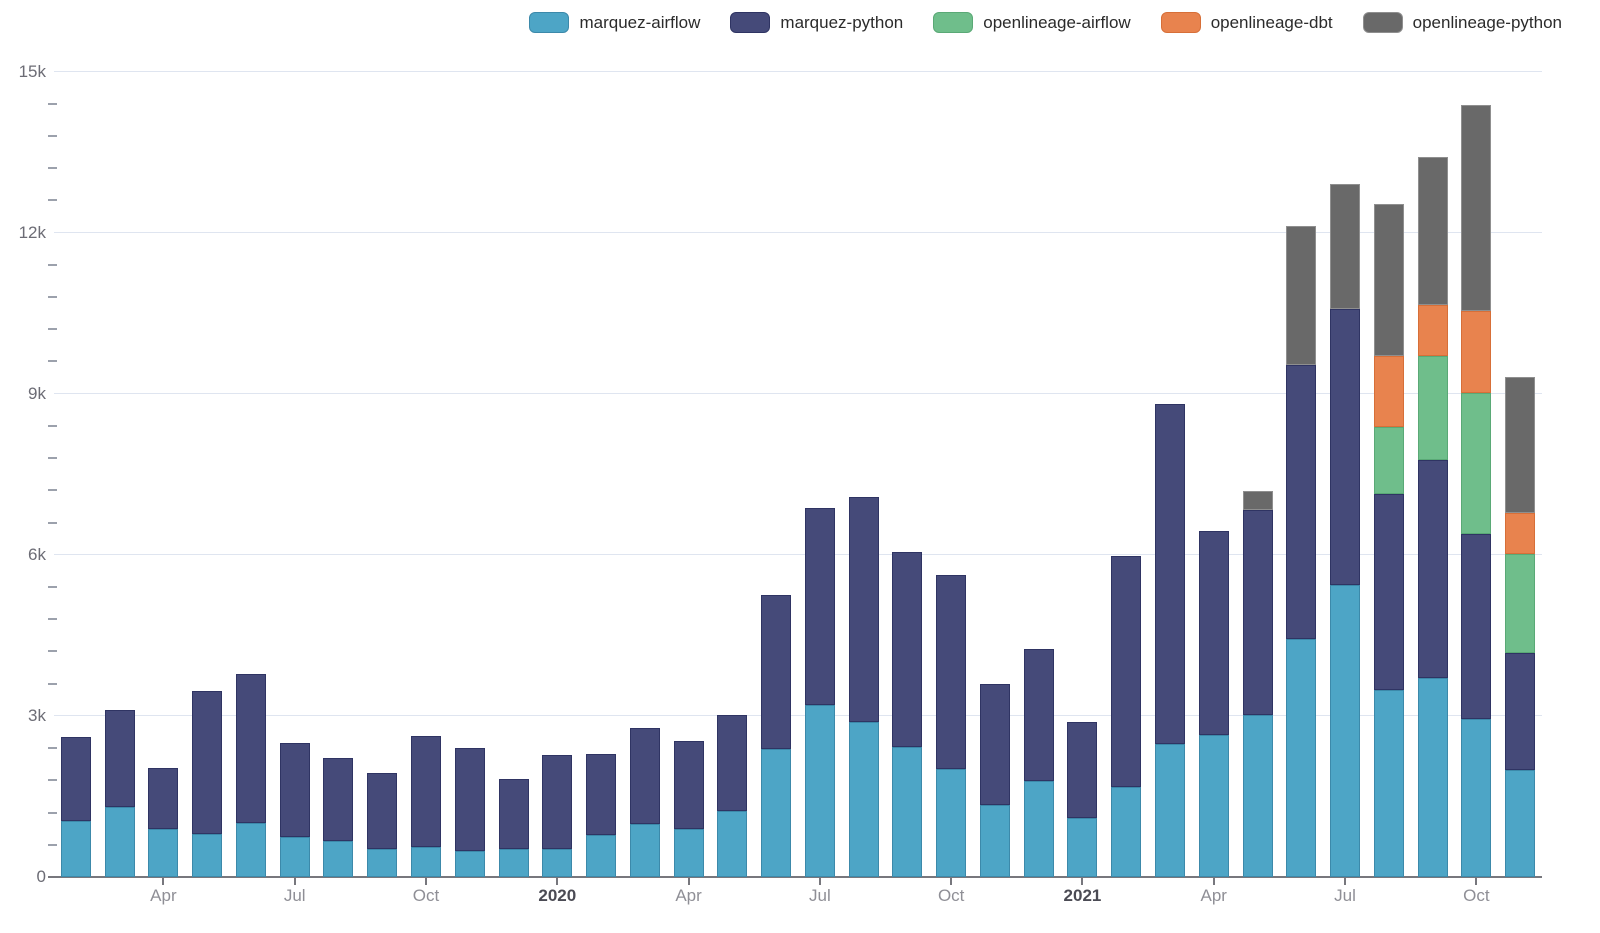 The width and height of the screenshot is (1600, 933). I want to click on legend-item-marquez-airflow: marquez-airflow, so click(614, 22).